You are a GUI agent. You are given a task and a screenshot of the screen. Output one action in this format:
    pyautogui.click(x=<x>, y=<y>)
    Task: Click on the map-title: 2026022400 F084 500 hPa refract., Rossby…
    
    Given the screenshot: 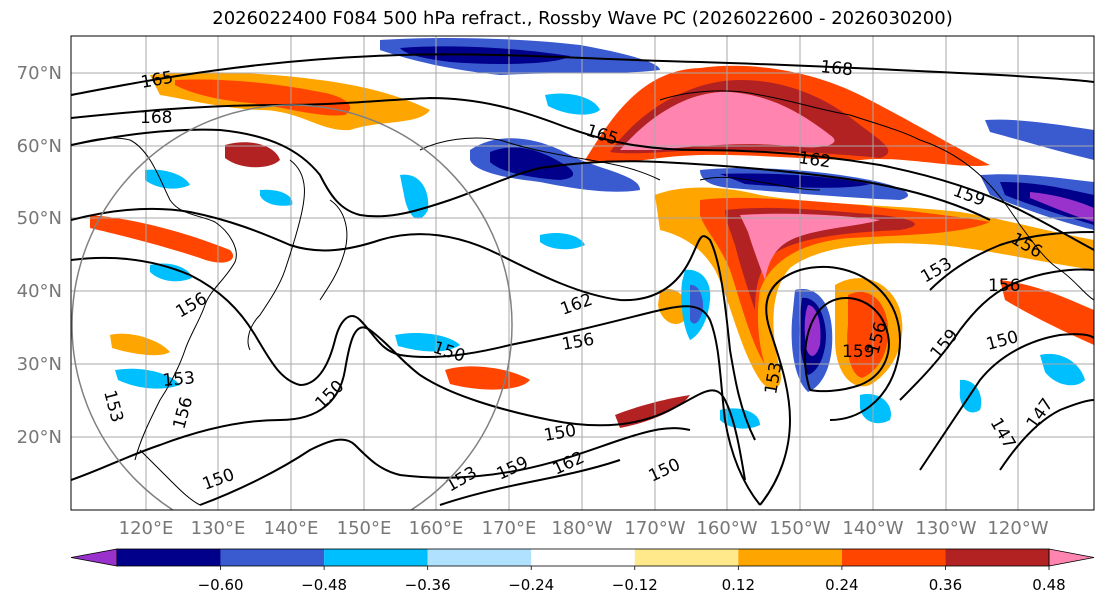 What is the action you would take?
    pyautogui.click(x=582, y=18)
    